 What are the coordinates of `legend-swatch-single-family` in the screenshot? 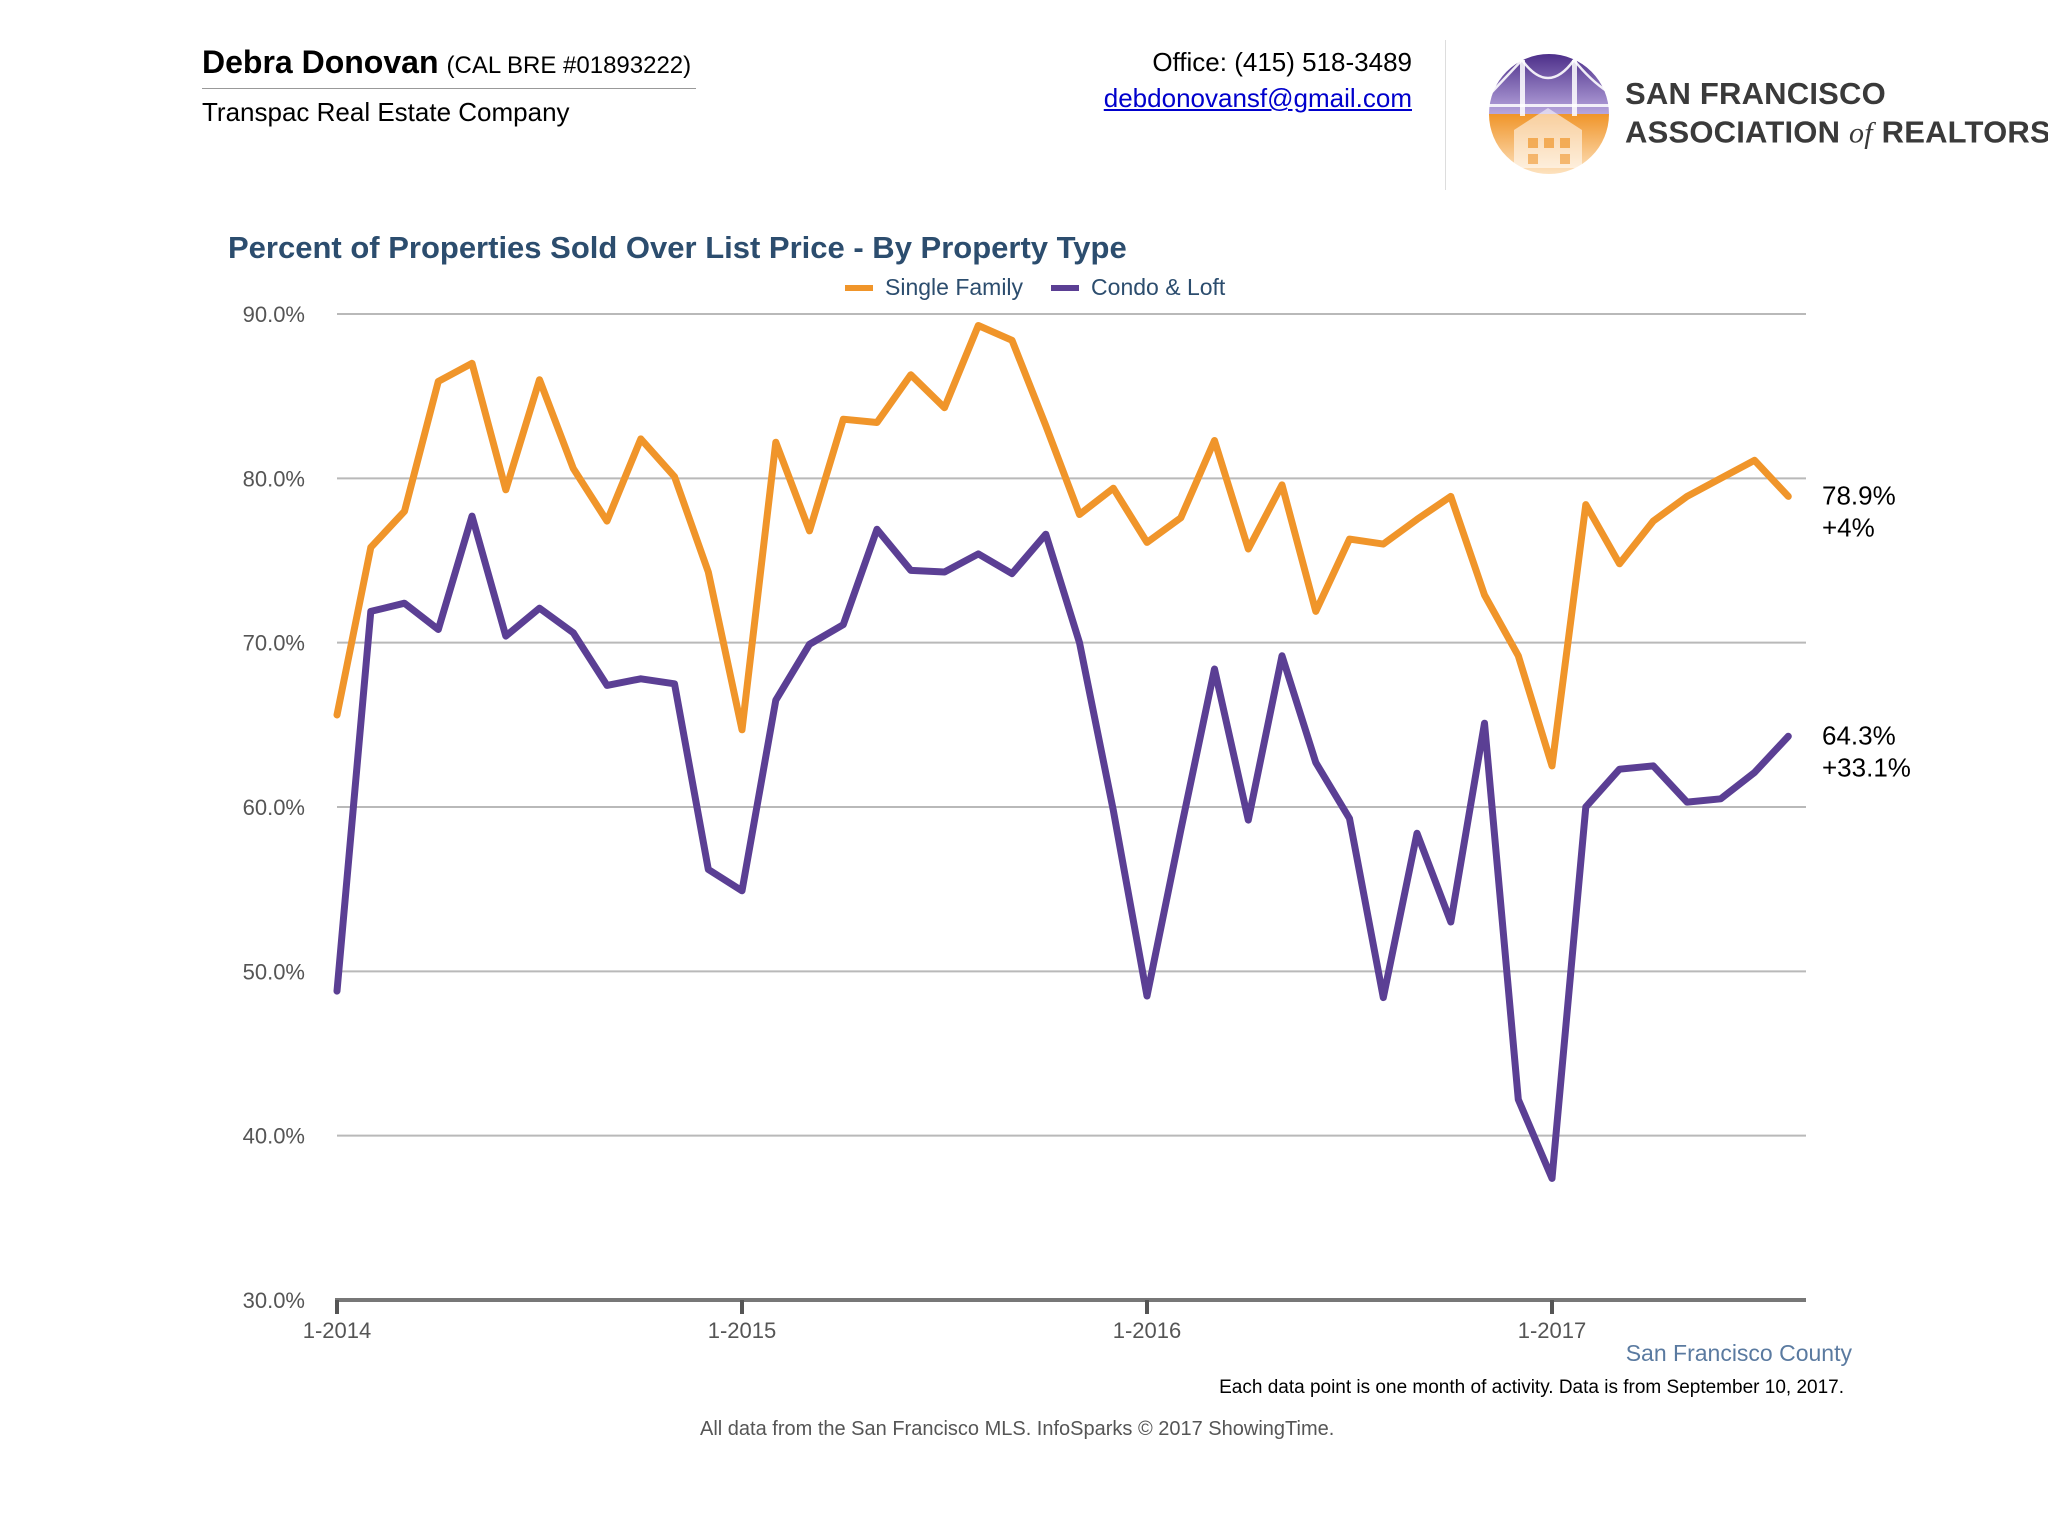 It's located at (859, 287).